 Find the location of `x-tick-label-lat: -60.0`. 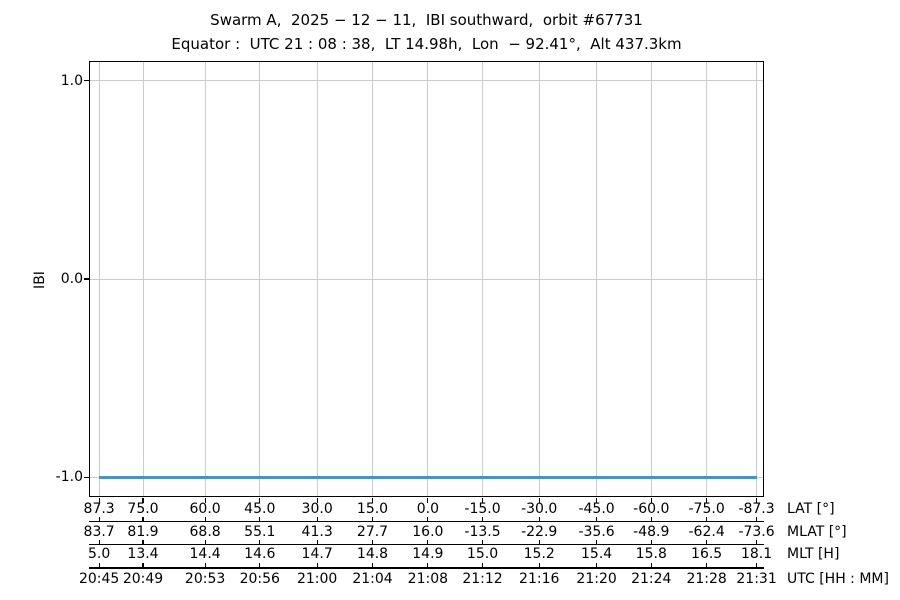

x-tick-label-lat: -60.0 is located at coordinates (651, 508).